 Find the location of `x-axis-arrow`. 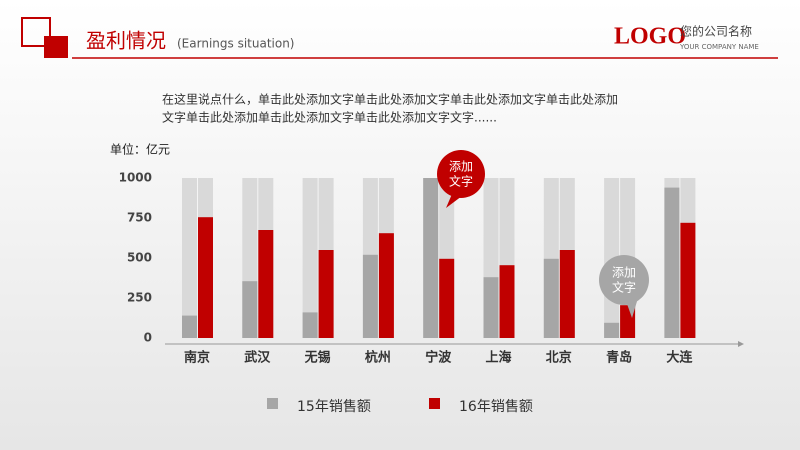

x-axis-arrow is located at coordinates (741, 344).